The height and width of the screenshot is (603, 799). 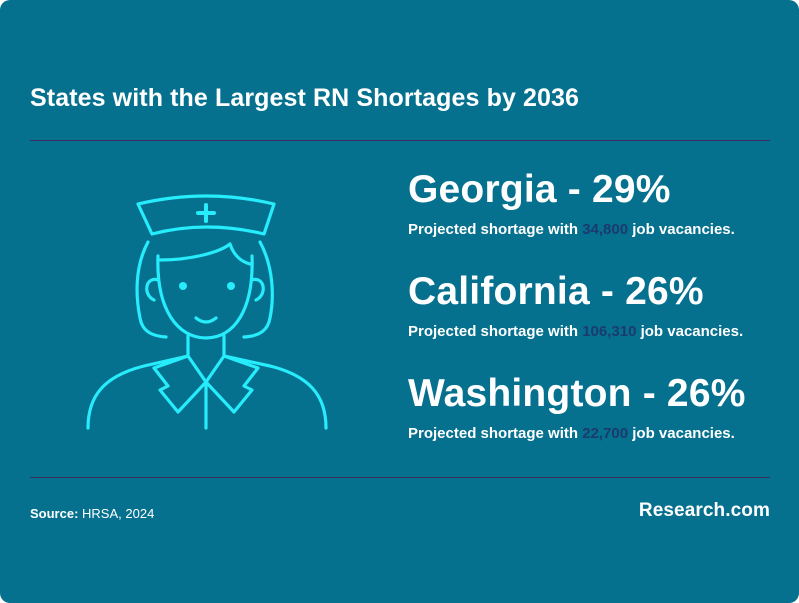 What do you see at coordinates (609, 331) in the screenshot?
I see `vacancy-count: 106,310` at bounding box center [609, 331].